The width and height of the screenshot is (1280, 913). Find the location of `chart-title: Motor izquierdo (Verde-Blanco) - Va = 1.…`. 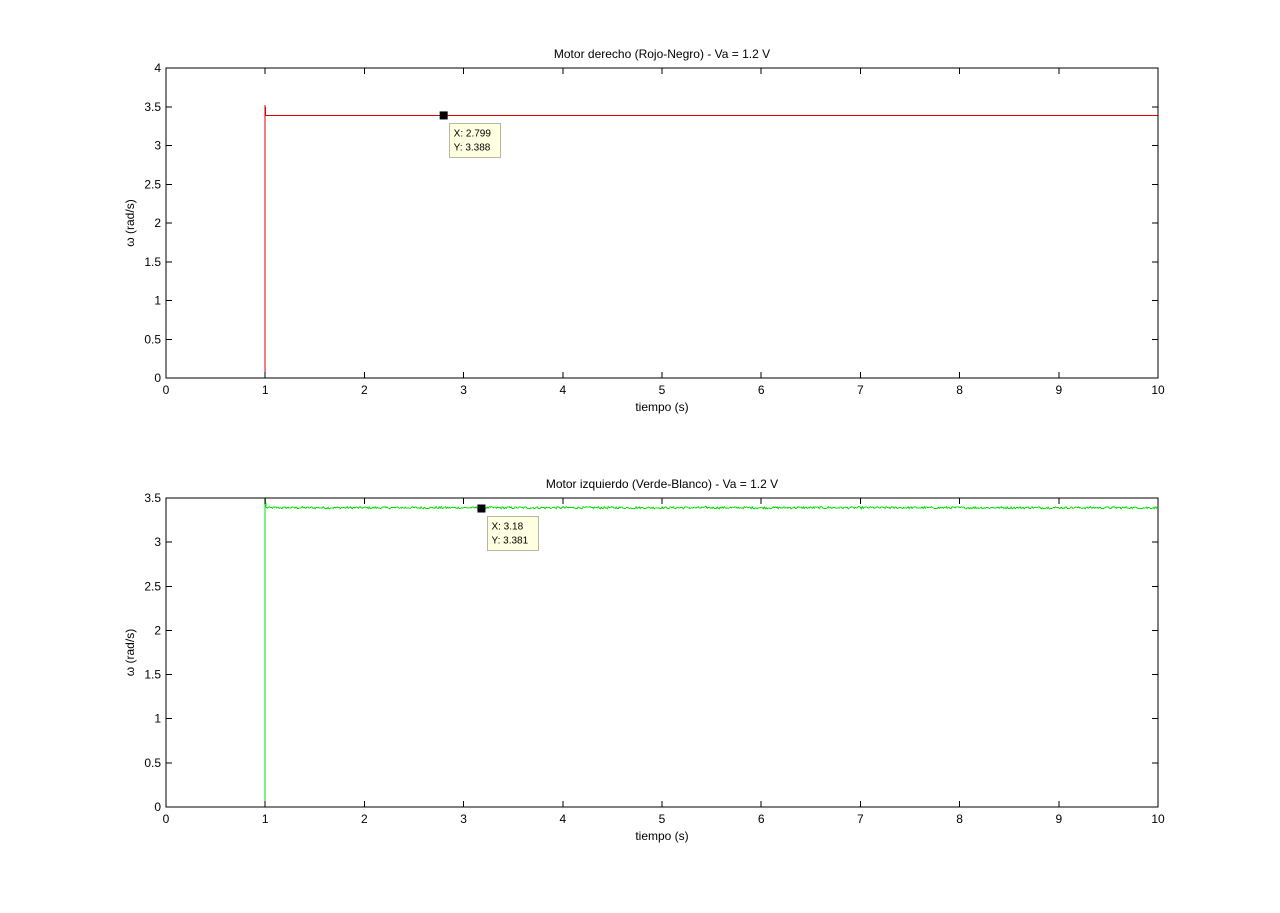

chart-title: Motor izquierdo (Verde-Blanco) - Va = 1.… is located at coordinates (662, 484).